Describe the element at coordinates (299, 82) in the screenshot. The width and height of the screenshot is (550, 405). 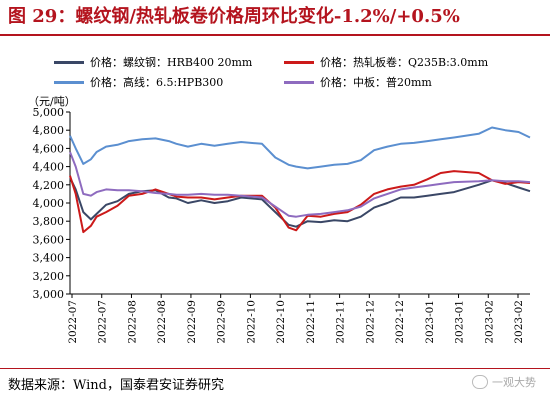
I see `legend-swatch-plate` at that location.